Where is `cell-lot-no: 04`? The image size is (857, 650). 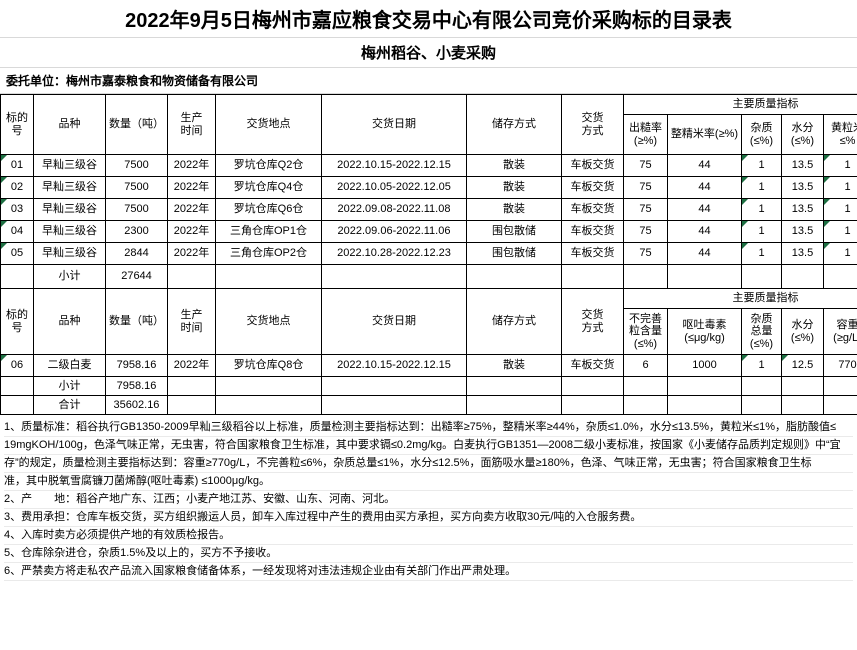 cell-lot-no: 04 is located at coordinates (17, 231).